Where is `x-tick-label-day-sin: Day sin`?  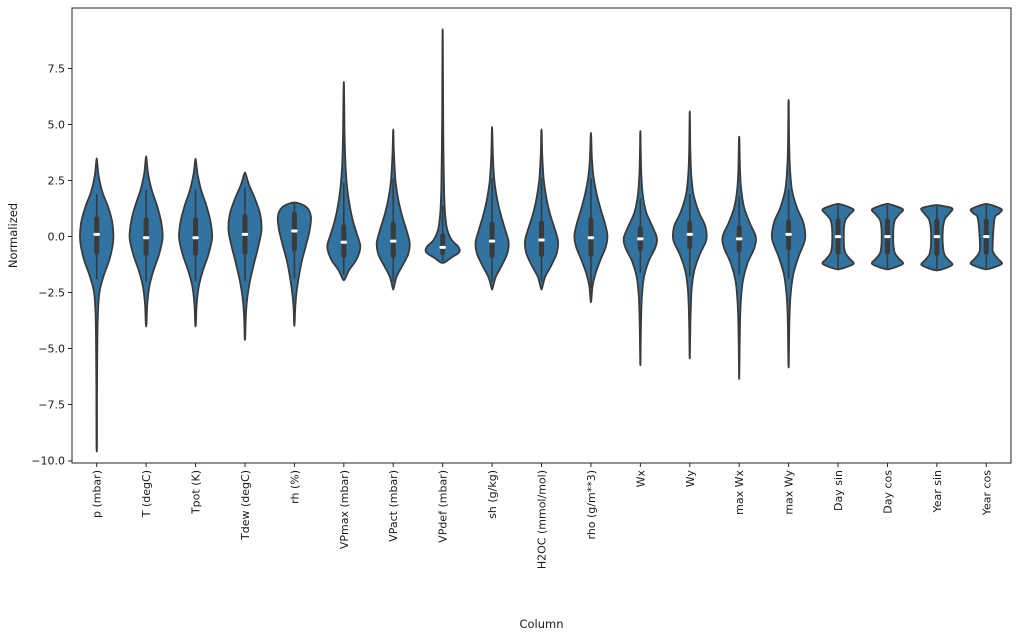 x-tick-label-day-sin: Day sin is located at coordinates (838, 490).